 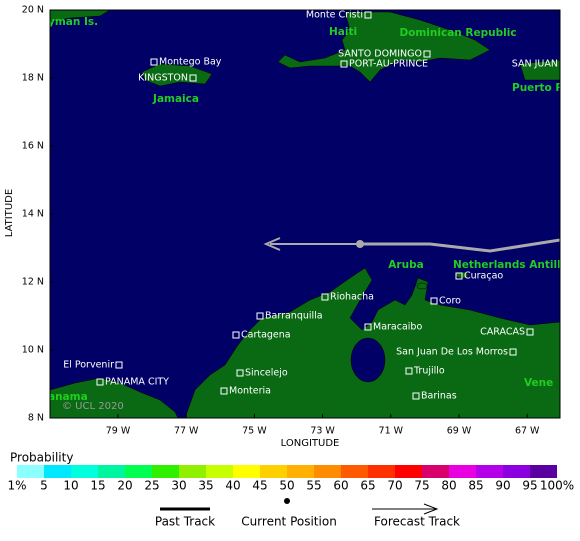 What do you see at coordinates (137, 382) in the screenshot?
I see `place-label: PANAMA CITY` at bounding box center [137, 382].